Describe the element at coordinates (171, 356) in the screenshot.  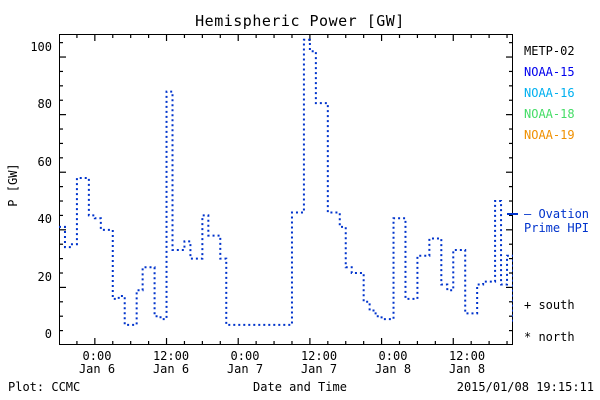
I see `x-tick-time-1: 12:00` at that location.